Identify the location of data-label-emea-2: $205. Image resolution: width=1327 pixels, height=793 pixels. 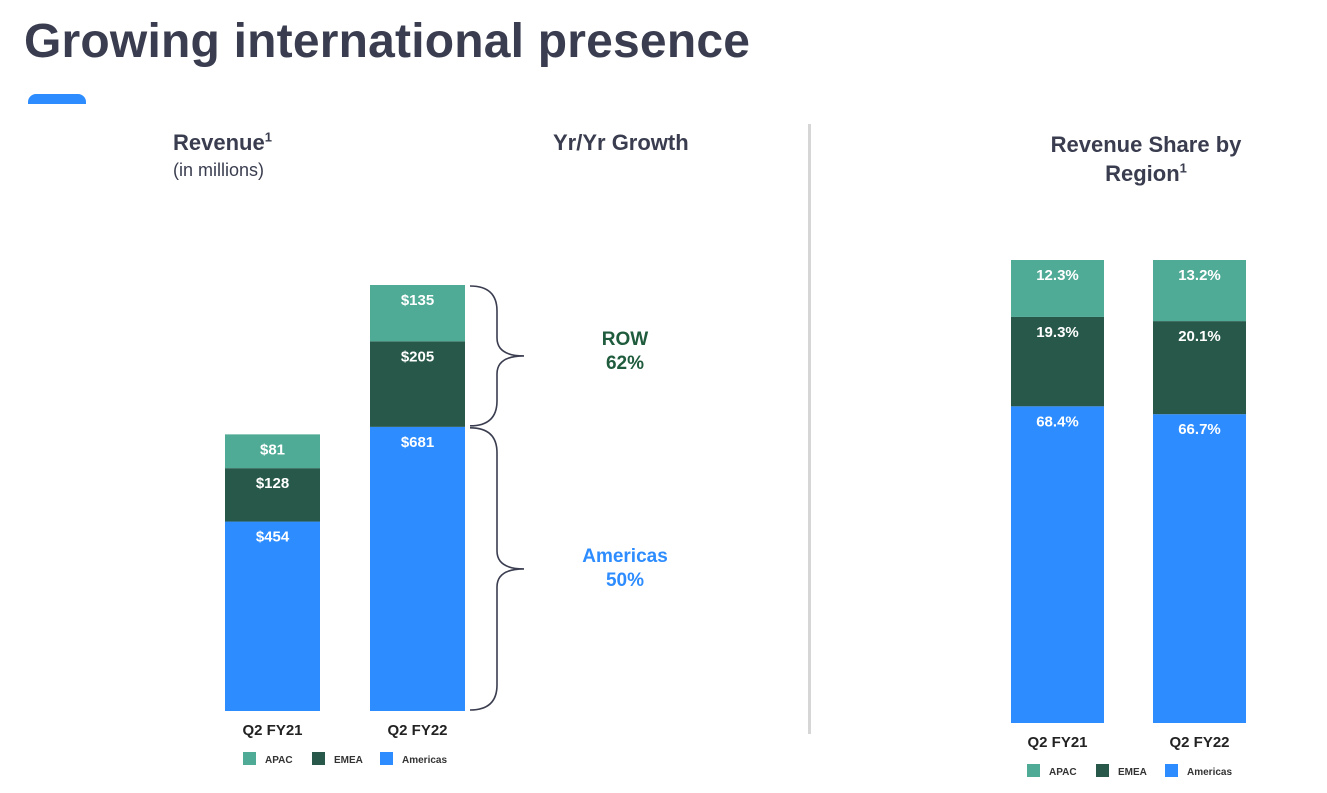
(417, 356).